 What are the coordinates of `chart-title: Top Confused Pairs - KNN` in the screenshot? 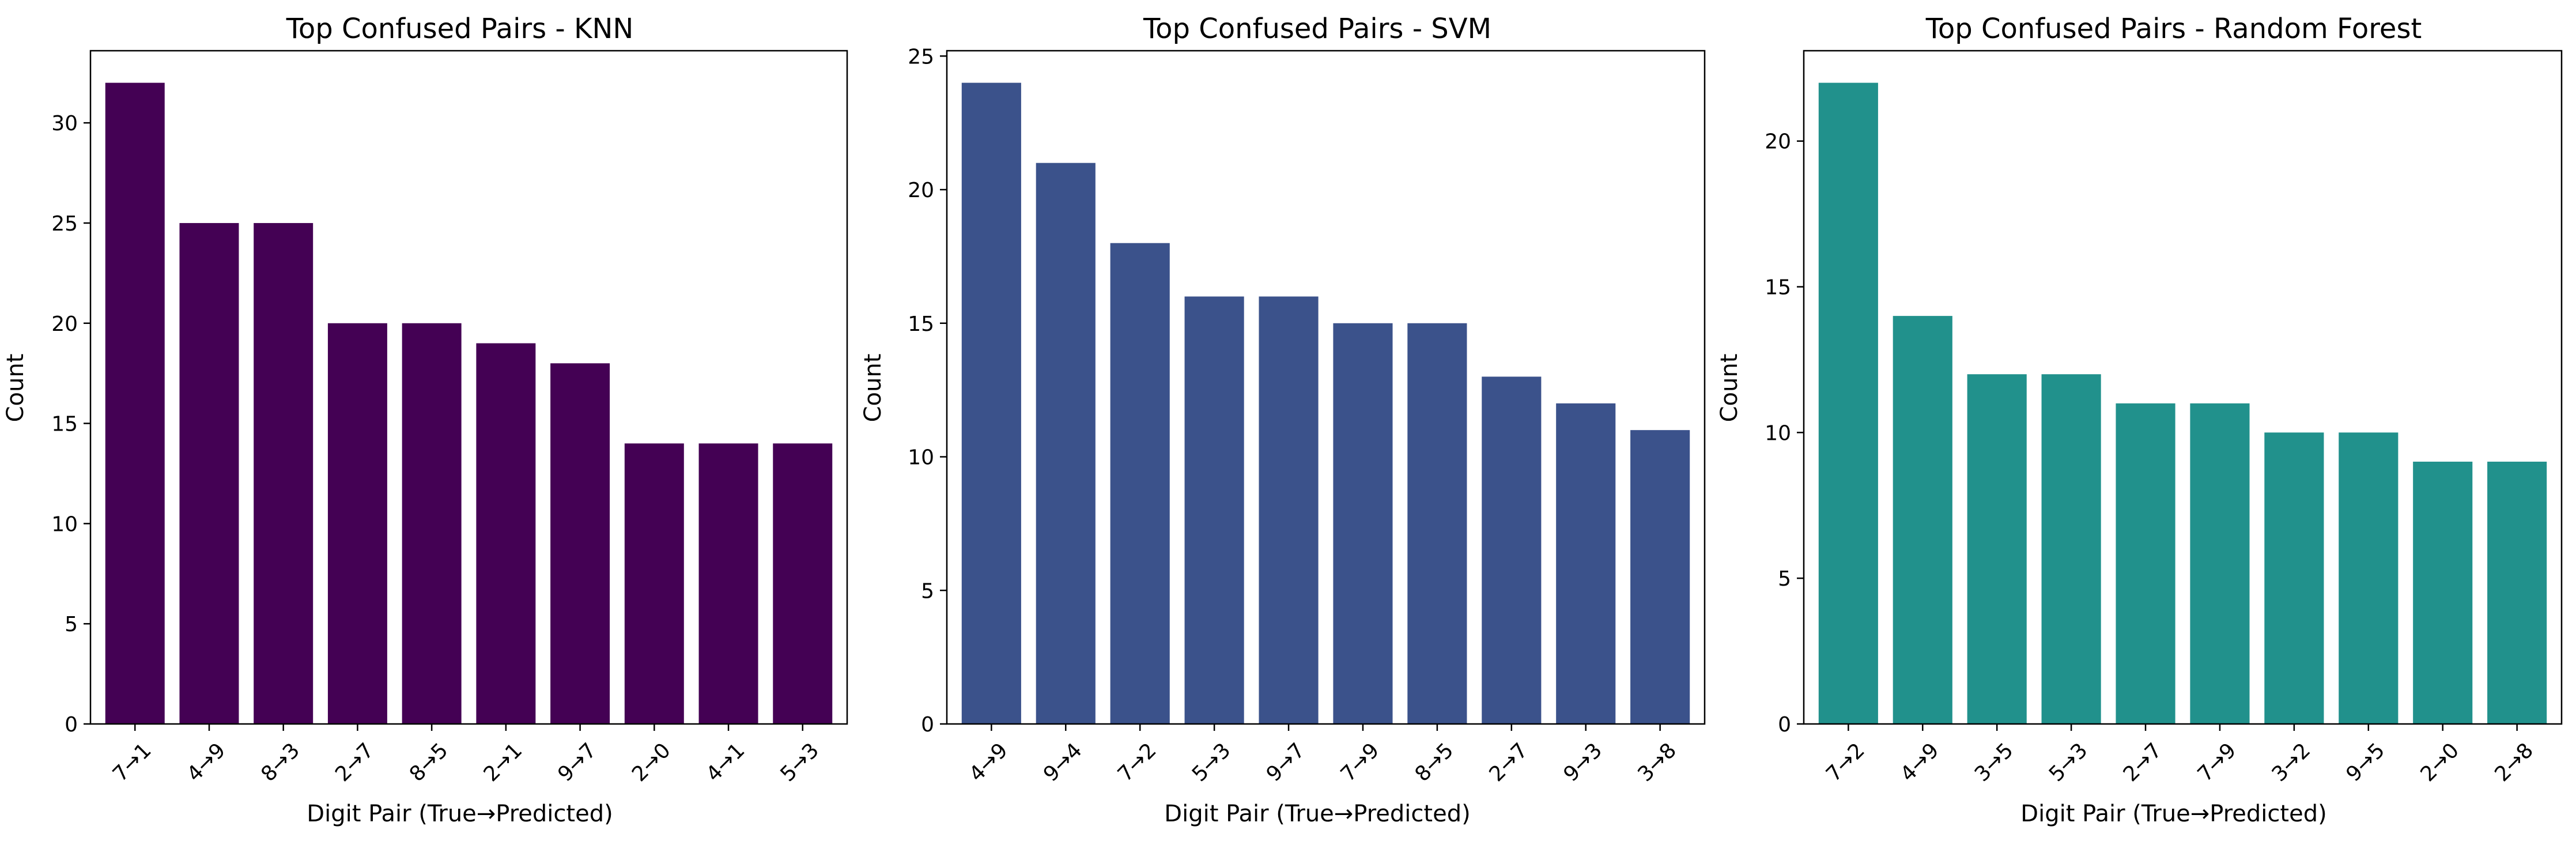 It's located at (460, 29).